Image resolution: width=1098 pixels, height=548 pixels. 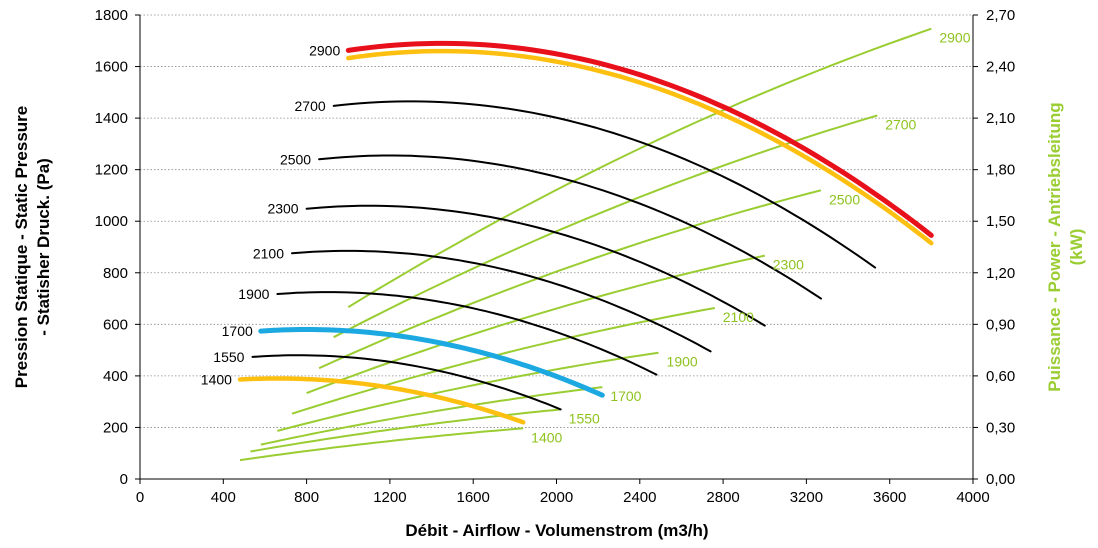 I want to click on y-axis-left-title-line-1: Pression Statique - Static Pressure, so click(x=21, y=247).